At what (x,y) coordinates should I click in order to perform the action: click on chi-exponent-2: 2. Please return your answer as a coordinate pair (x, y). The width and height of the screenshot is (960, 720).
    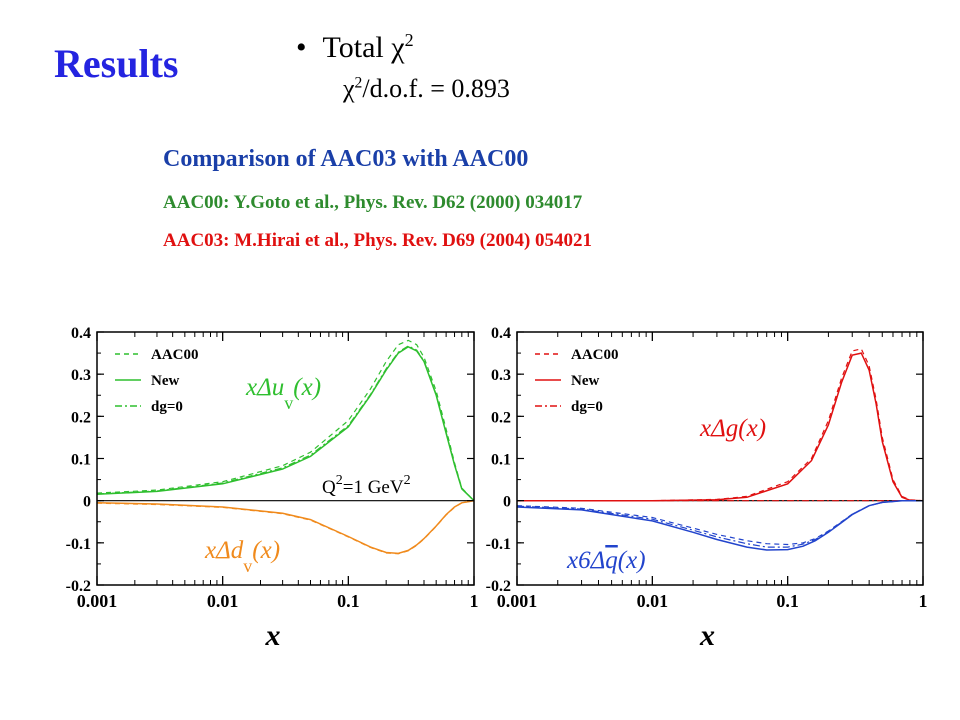
    Looking at the image, I should click on (358, 83).